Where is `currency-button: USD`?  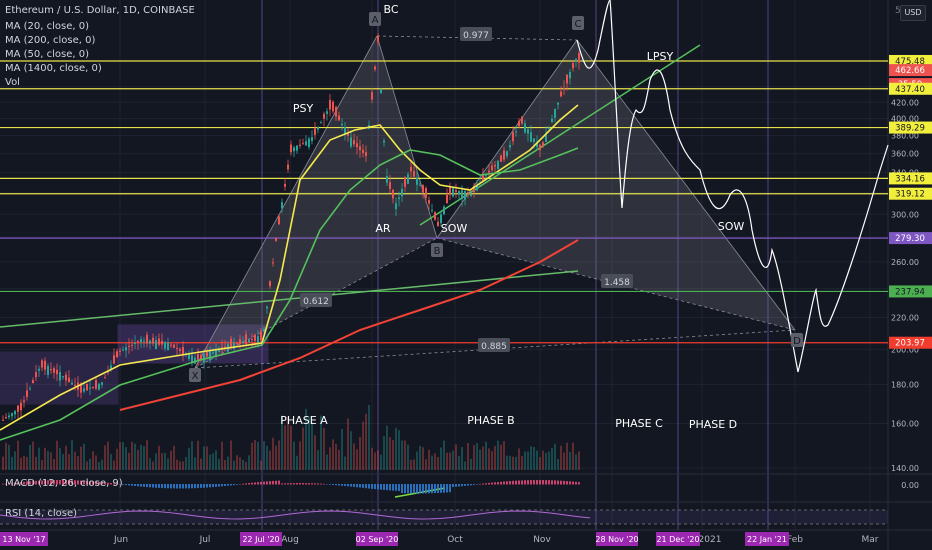
currency-button: USD is located at coordinates (913, 13).